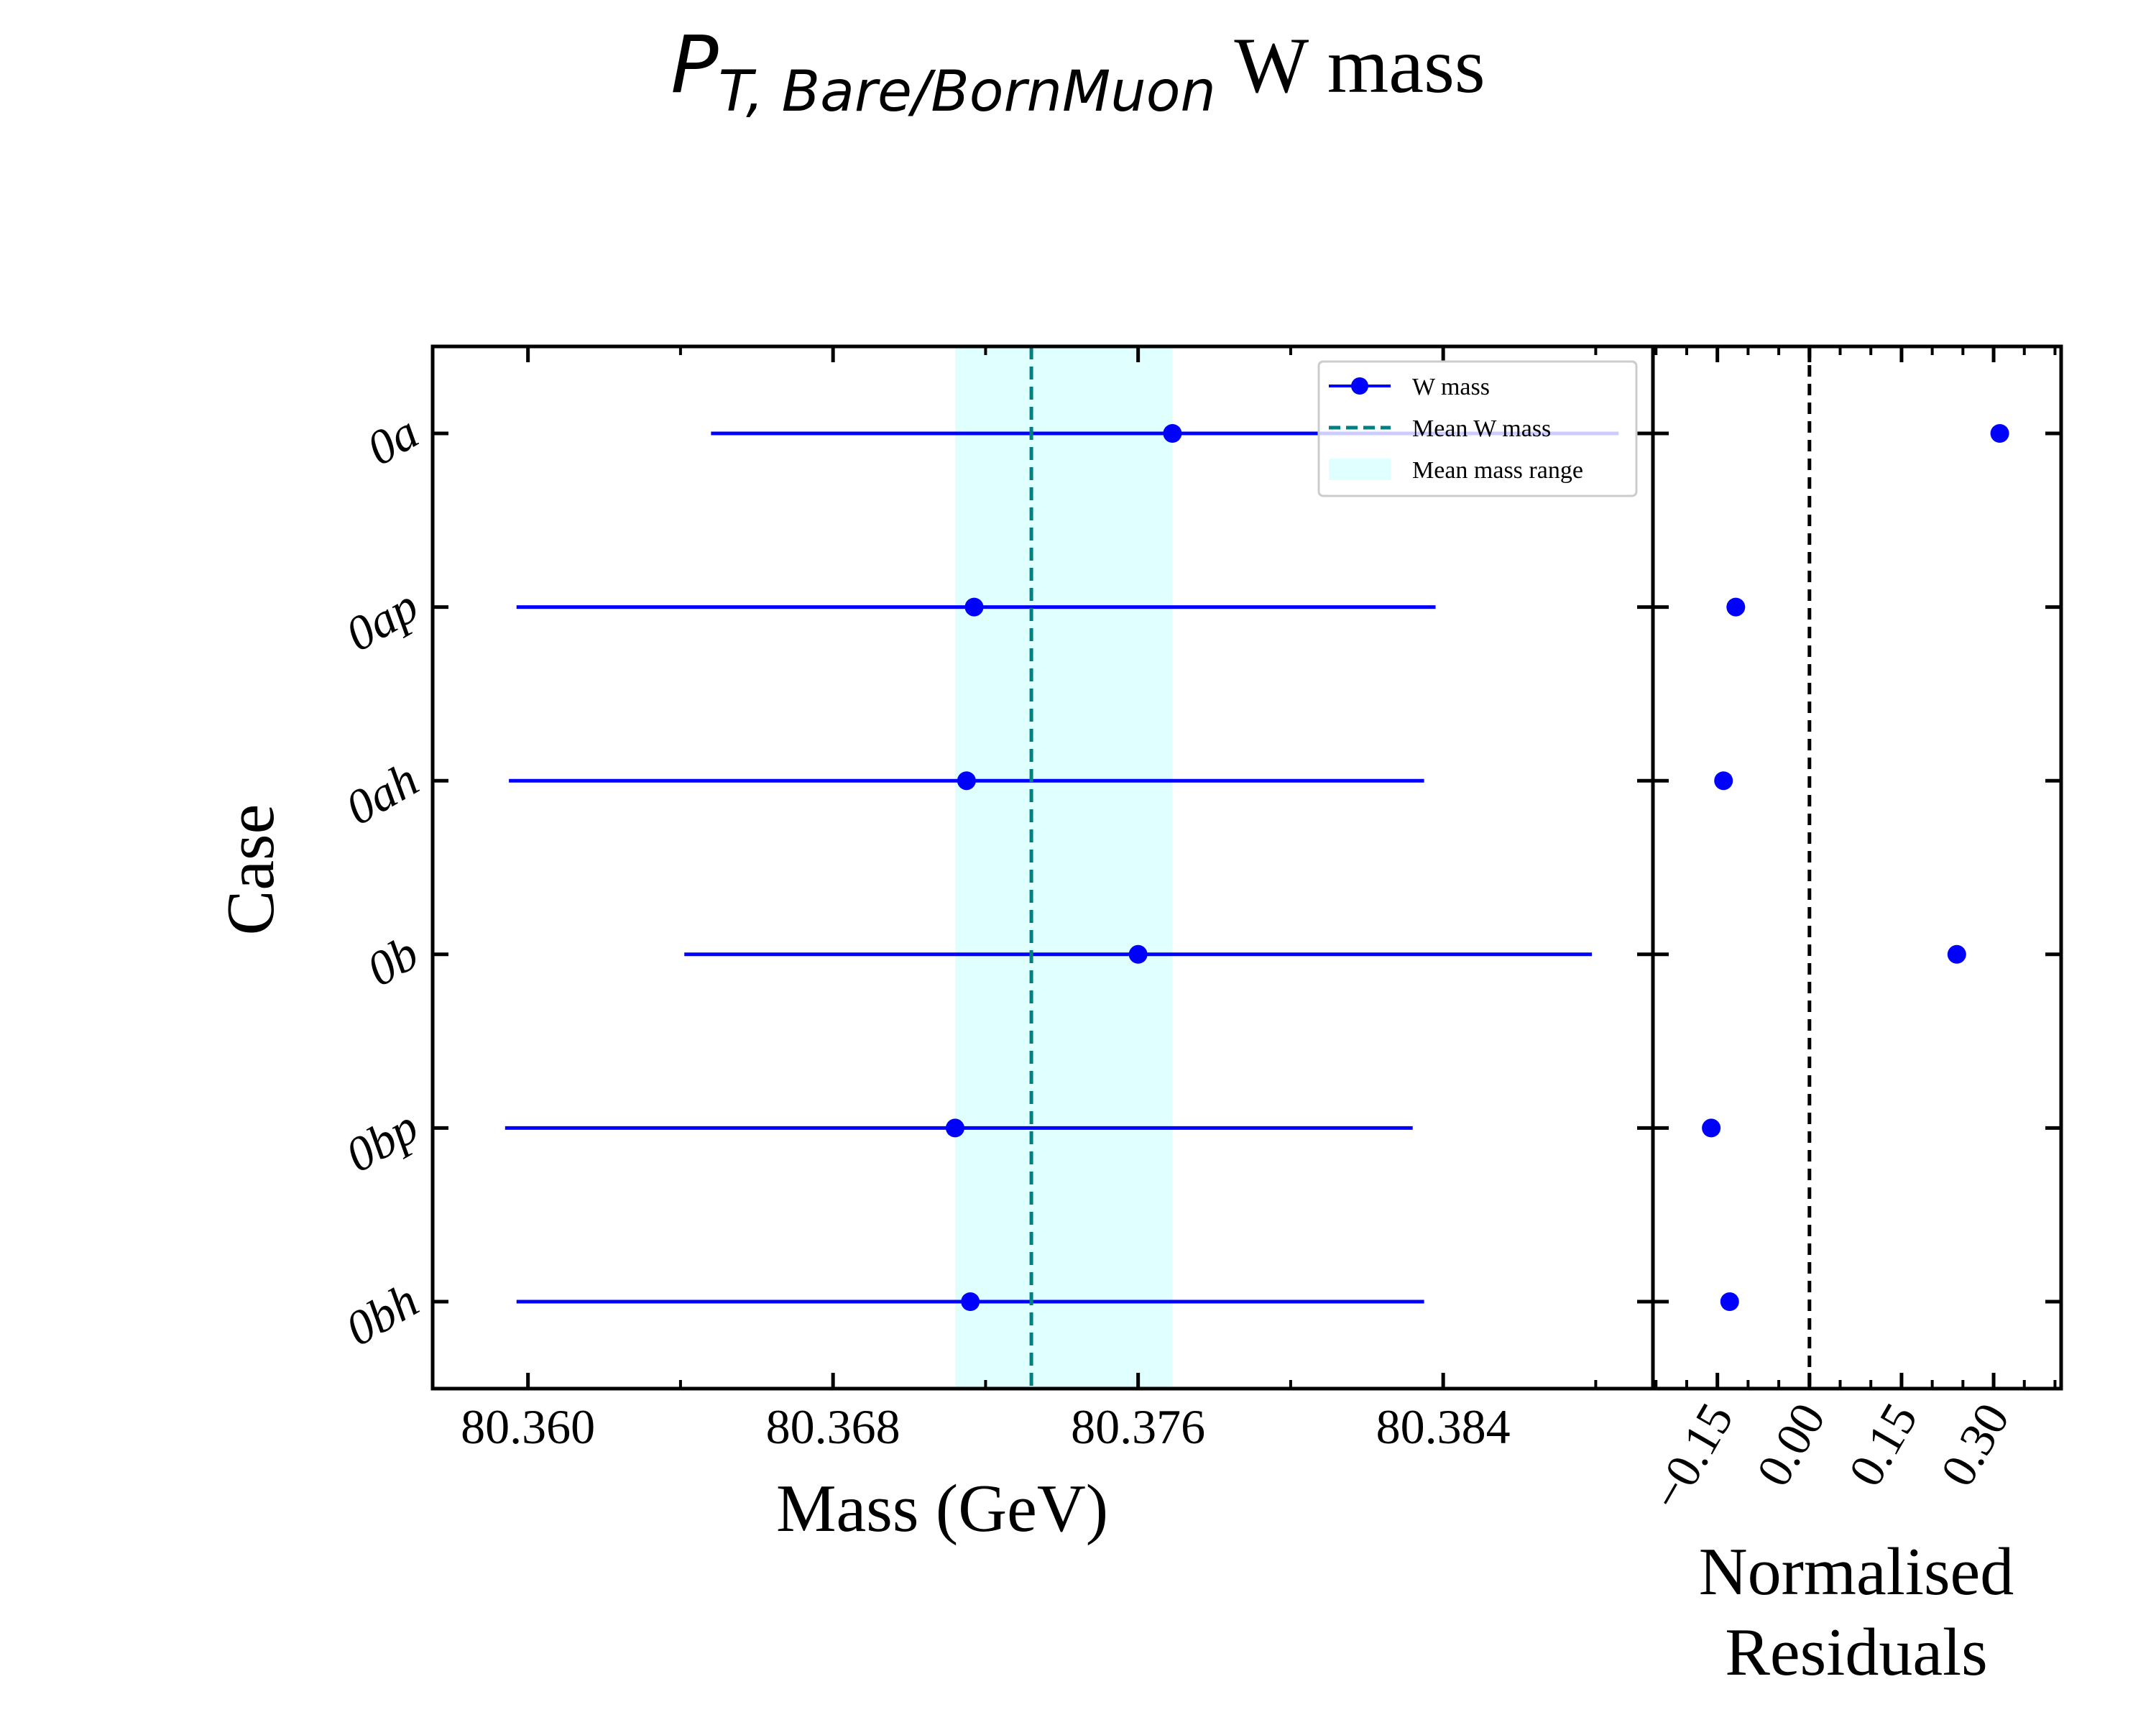 The width and height of the screenshot is (2156, 1725). I want to click on residual-axis-ticks, so click(1857, 867).